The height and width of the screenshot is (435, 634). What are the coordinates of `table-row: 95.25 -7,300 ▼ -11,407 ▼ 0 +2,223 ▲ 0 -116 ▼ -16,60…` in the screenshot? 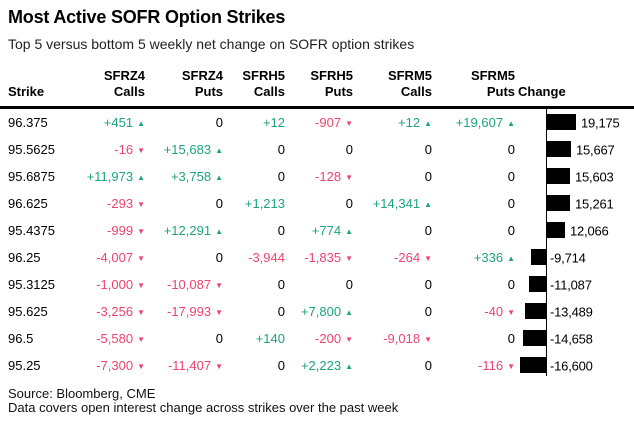 It's located at (317, 365).